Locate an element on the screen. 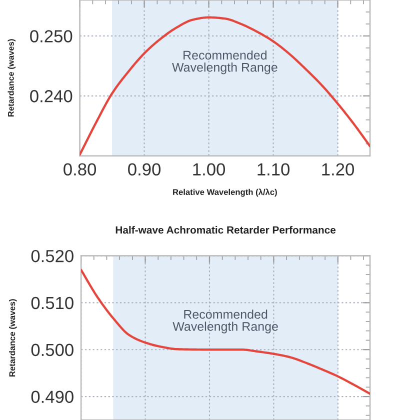 This screenshot has height=420, width=420. x-tick-label: 1.10 is located at coordinates (274, 169).